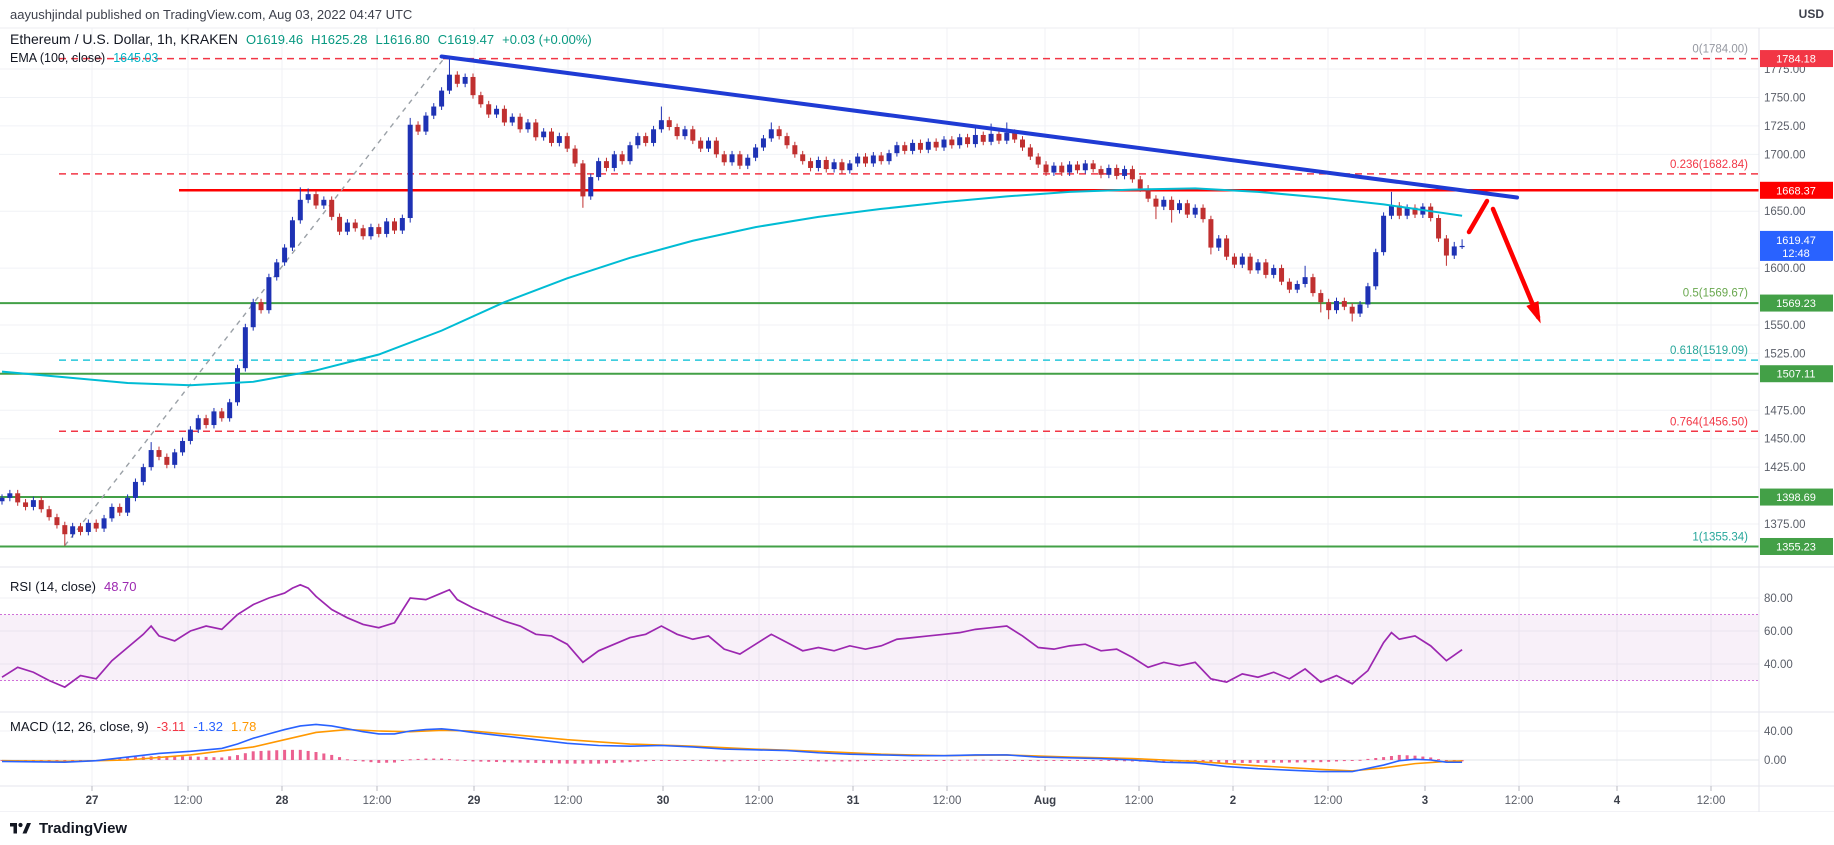 The image size is (1834, 845). Describe the element at coordinates (466, 39) in the screenshot. I see `ohlc-close: C1619.47` at that location.